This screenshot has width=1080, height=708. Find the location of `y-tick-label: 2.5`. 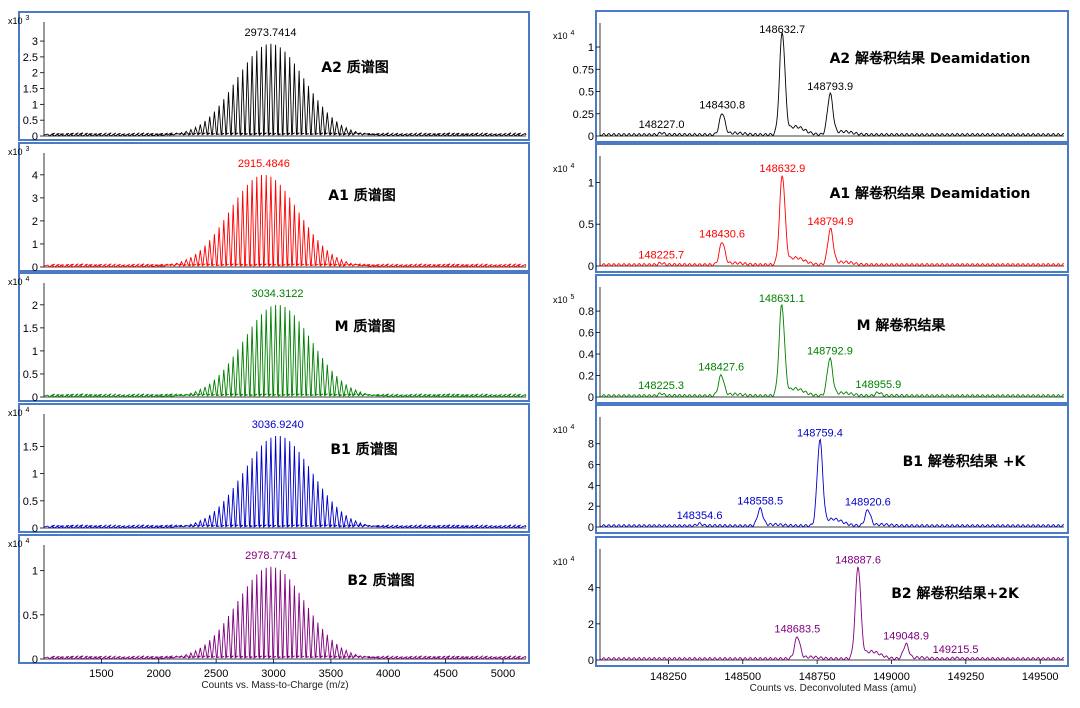

y-tick-label: 2.5 is located at coordinates (30, 58).